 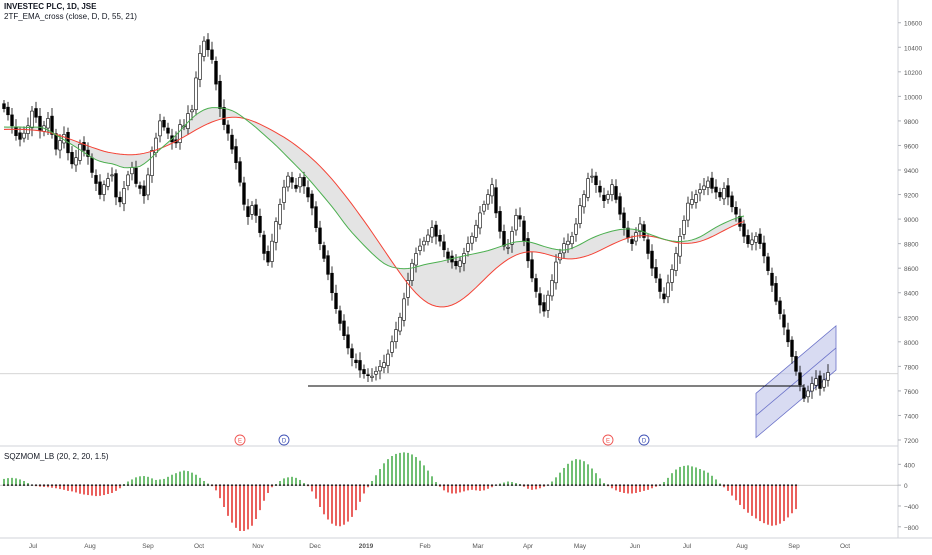 I want to click on price-tick-label: 8200, so click(x=911, y=318).